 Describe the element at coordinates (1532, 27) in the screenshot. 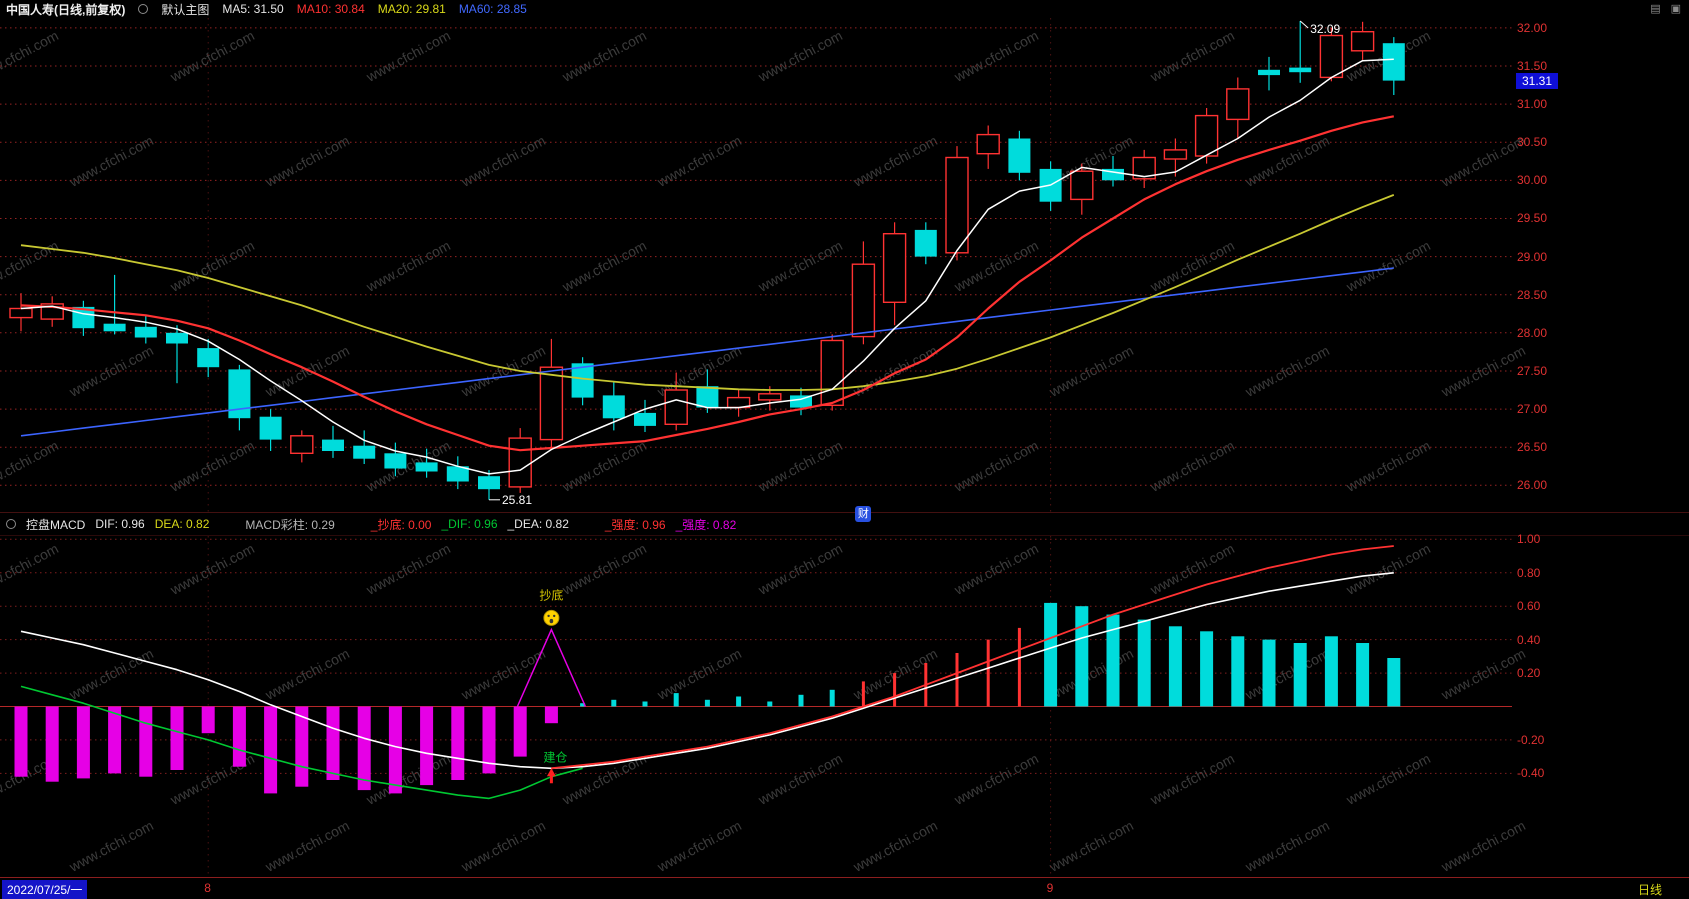

I see `price-axis-label: 32.00` at that location.